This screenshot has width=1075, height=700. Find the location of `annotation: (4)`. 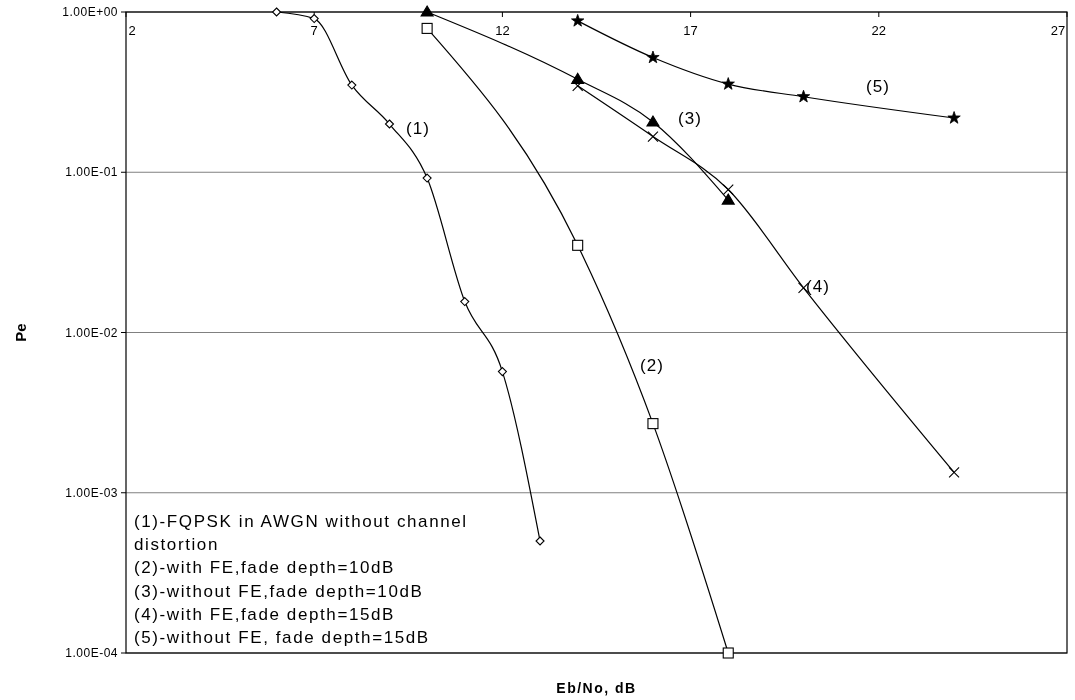

annotation: (4) is located at coordinates (818, 286).